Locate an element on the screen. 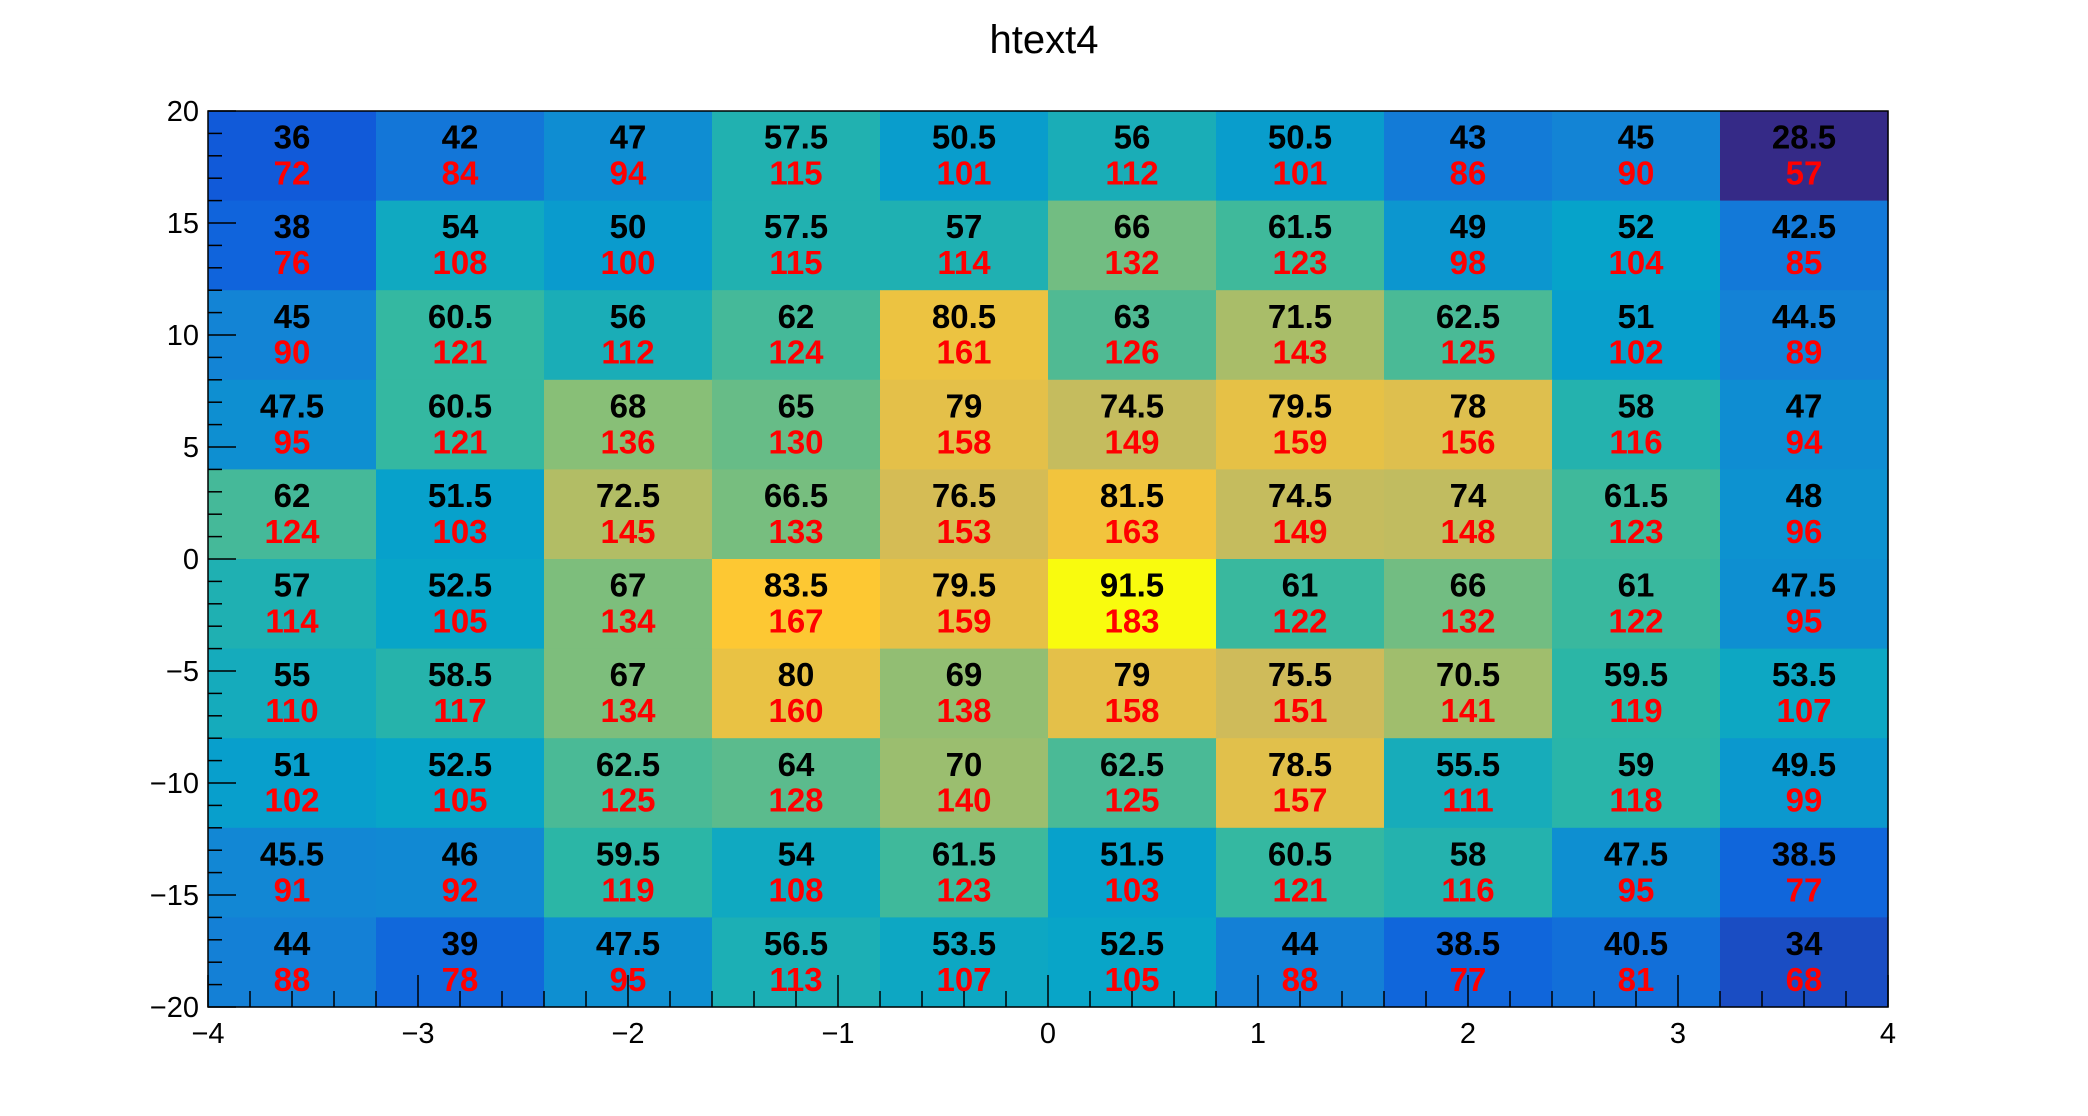 This screenshot has height=1116, width=2088. cell-secondary-label: 161 is located at coordinates (963, 352).